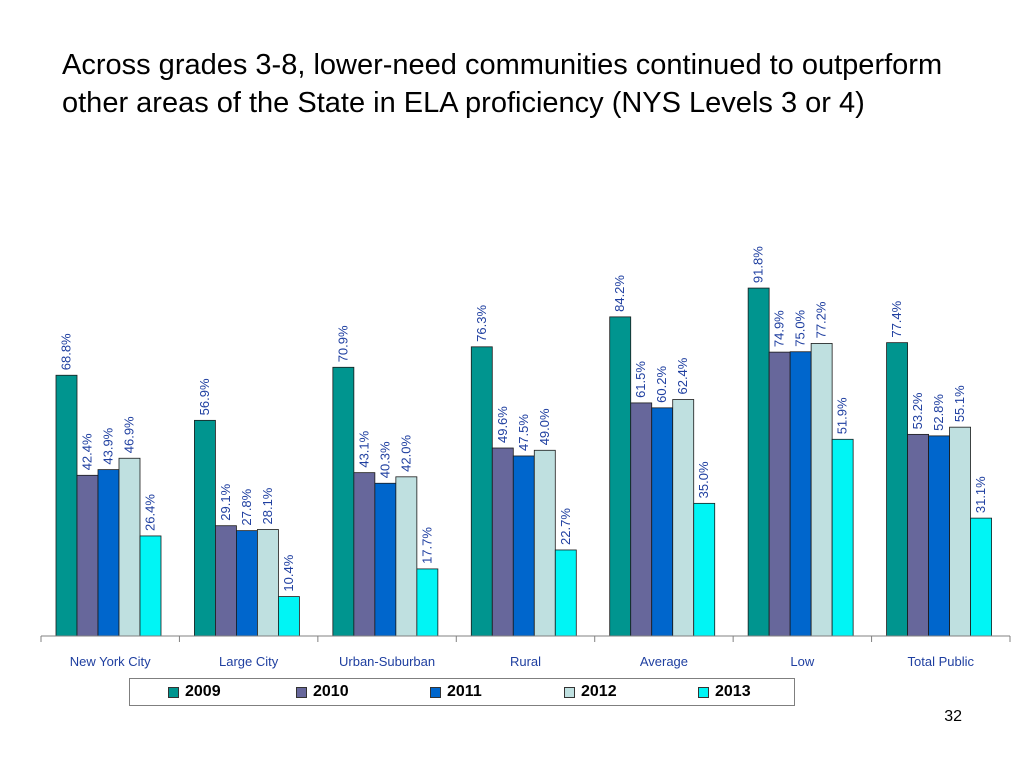 This screenshot has height=768, width=1024. Describe the element at coordinates (108, 553) in the screenshot. I see `bar-new-york-city-2011` at that location.